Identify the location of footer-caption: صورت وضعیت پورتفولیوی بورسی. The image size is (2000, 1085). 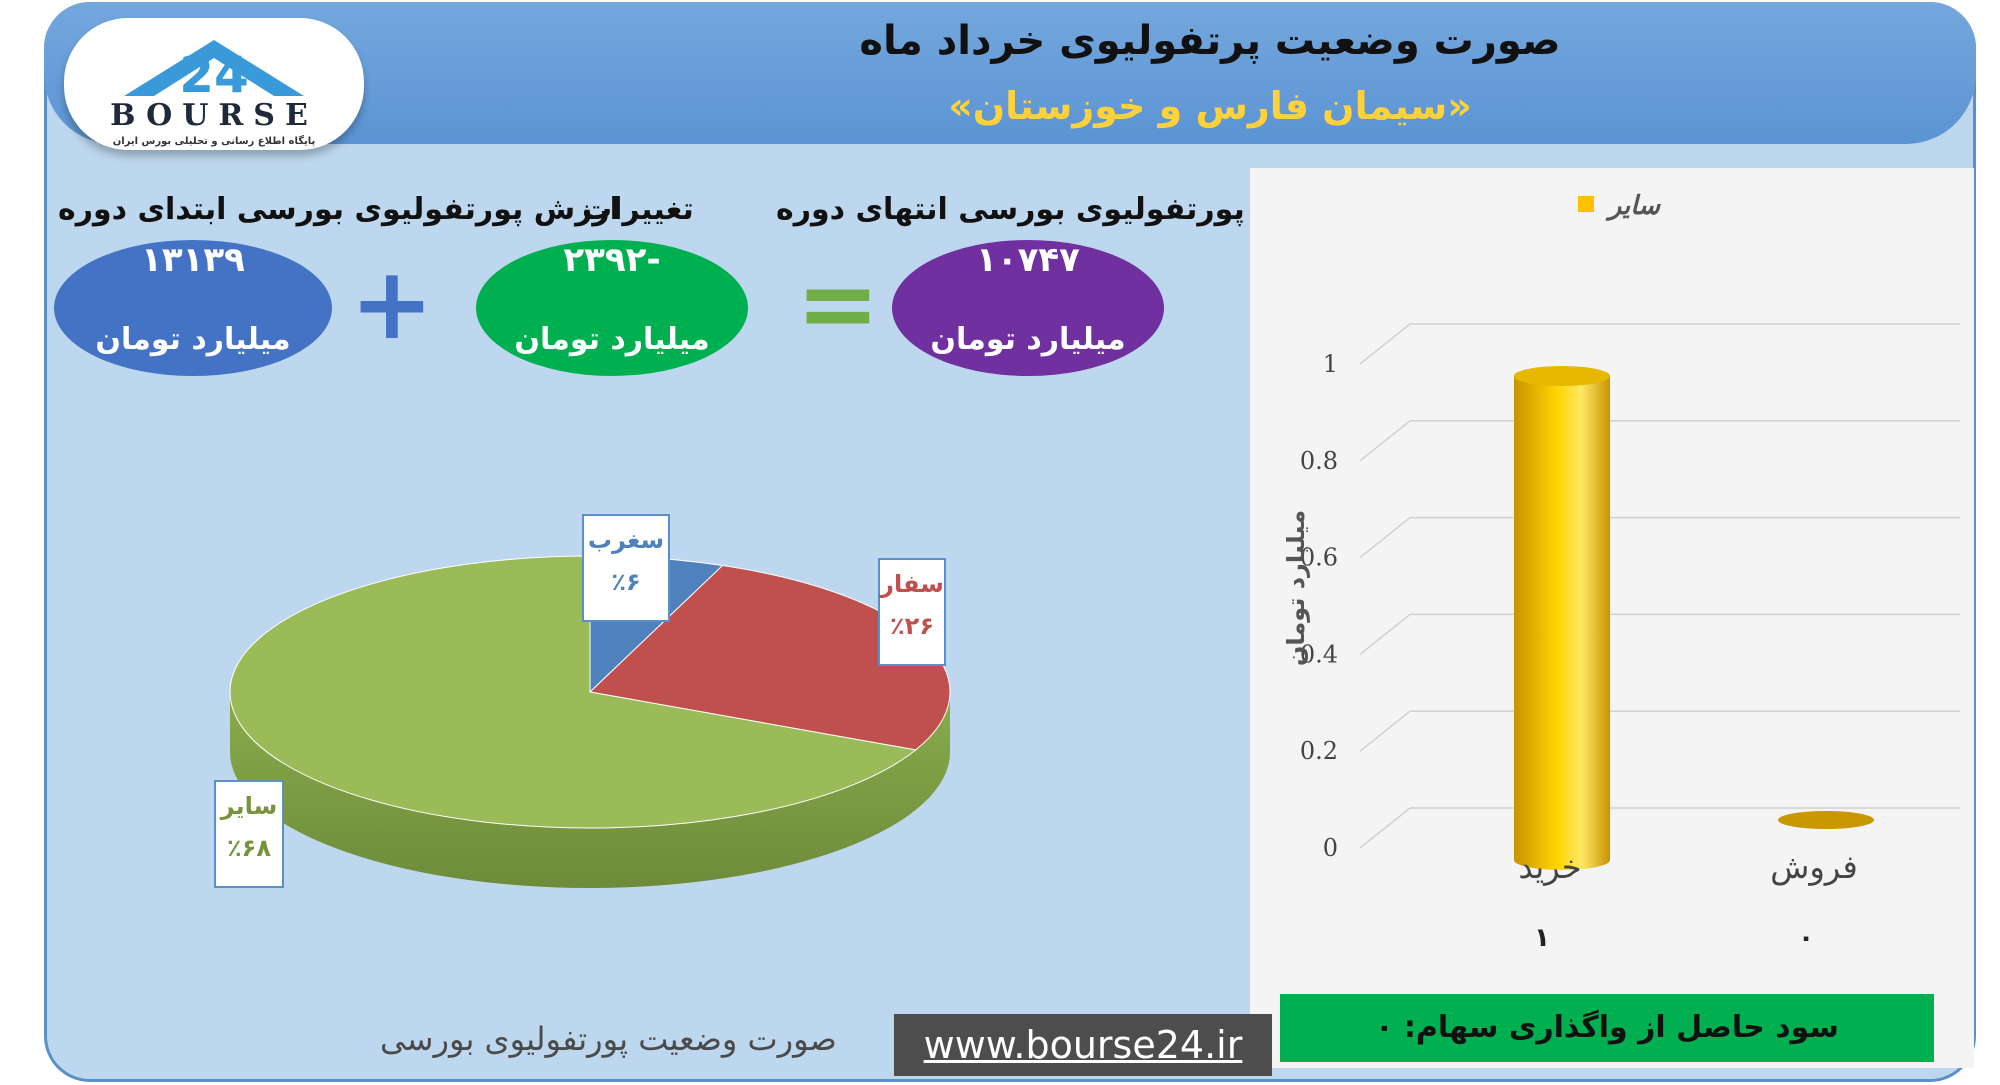
(608, 1039).